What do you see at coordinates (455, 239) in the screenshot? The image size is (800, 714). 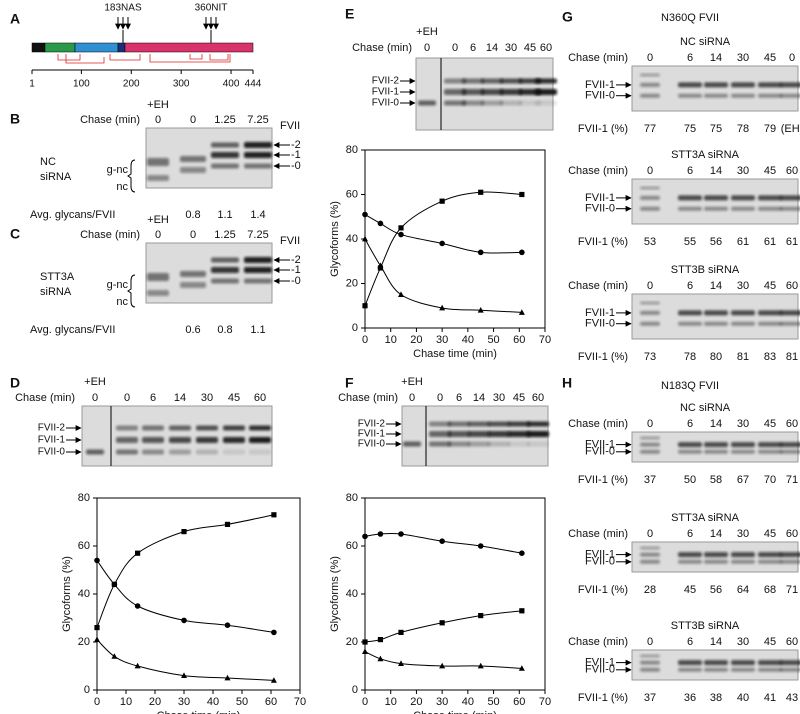 I see `plot-frame` at bounding box center [455, 239].